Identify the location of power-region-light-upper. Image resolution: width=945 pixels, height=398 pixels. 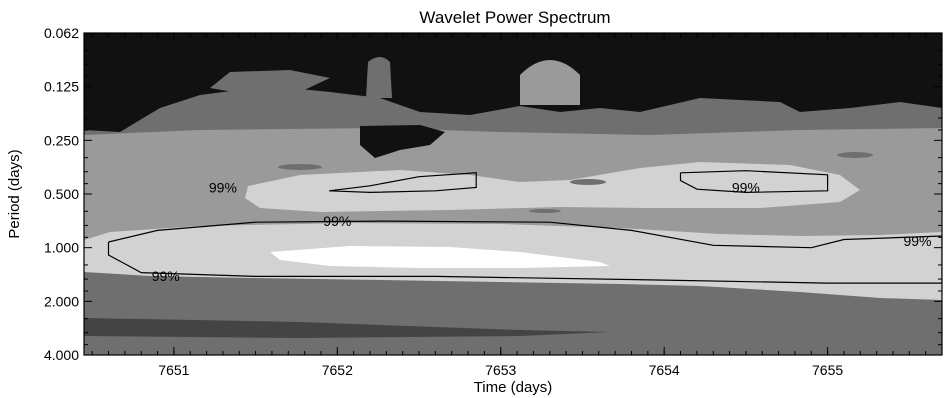
(552, 187).